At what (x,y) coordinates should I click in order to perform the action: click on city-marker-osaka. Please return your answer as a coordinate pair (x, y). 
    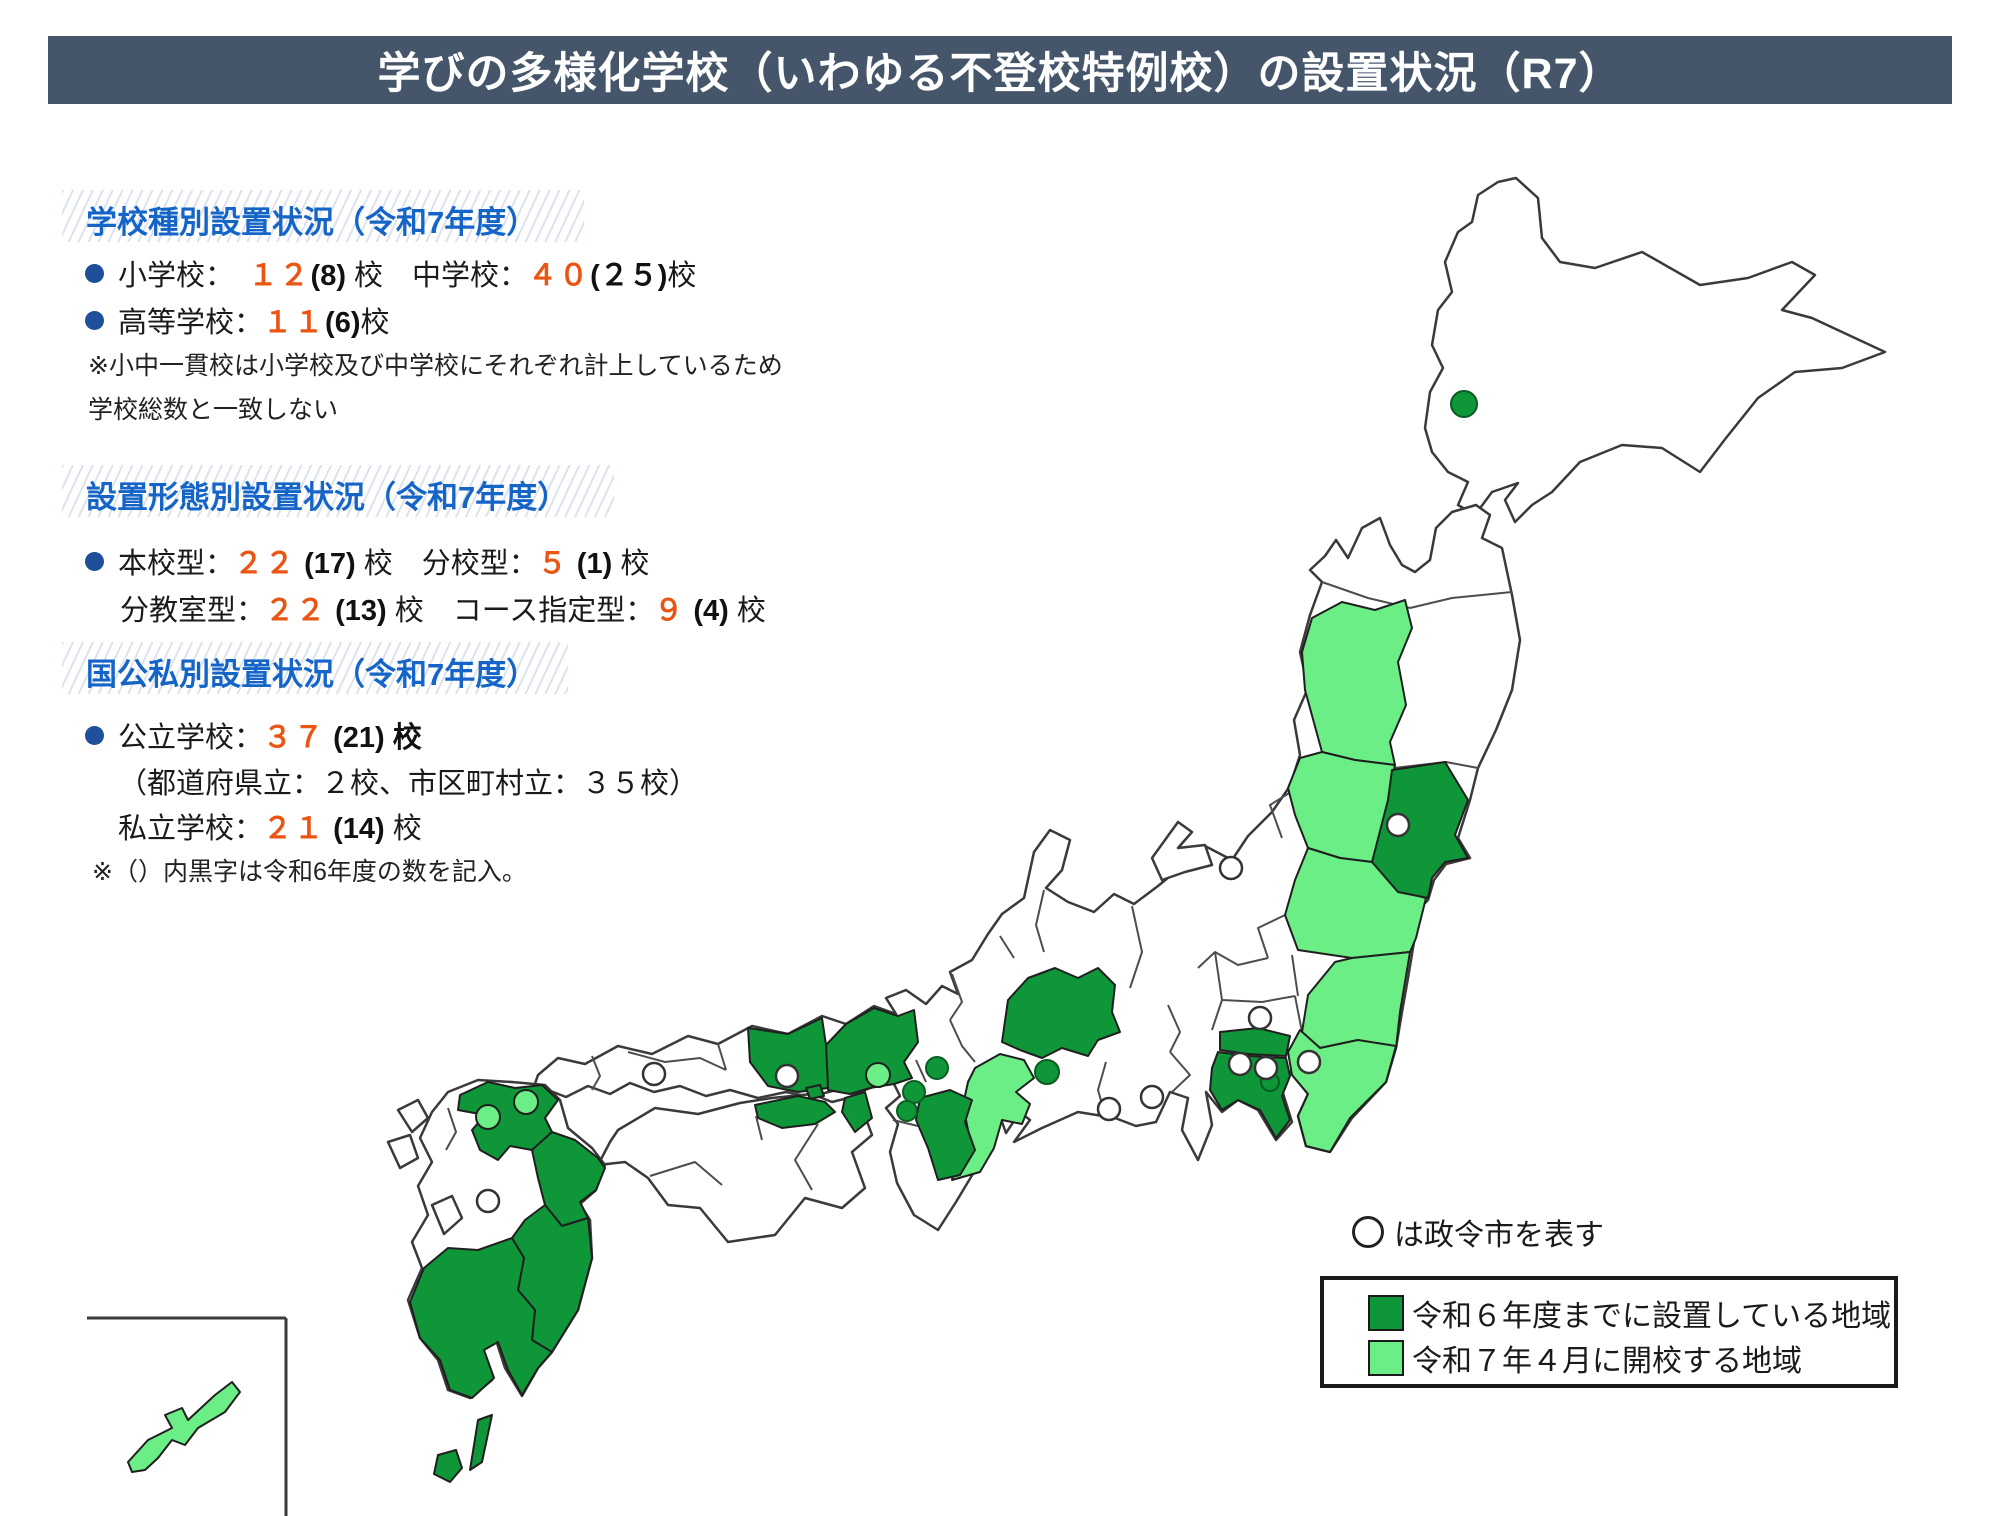
    Looking at the image, I should click on (914, 1092).